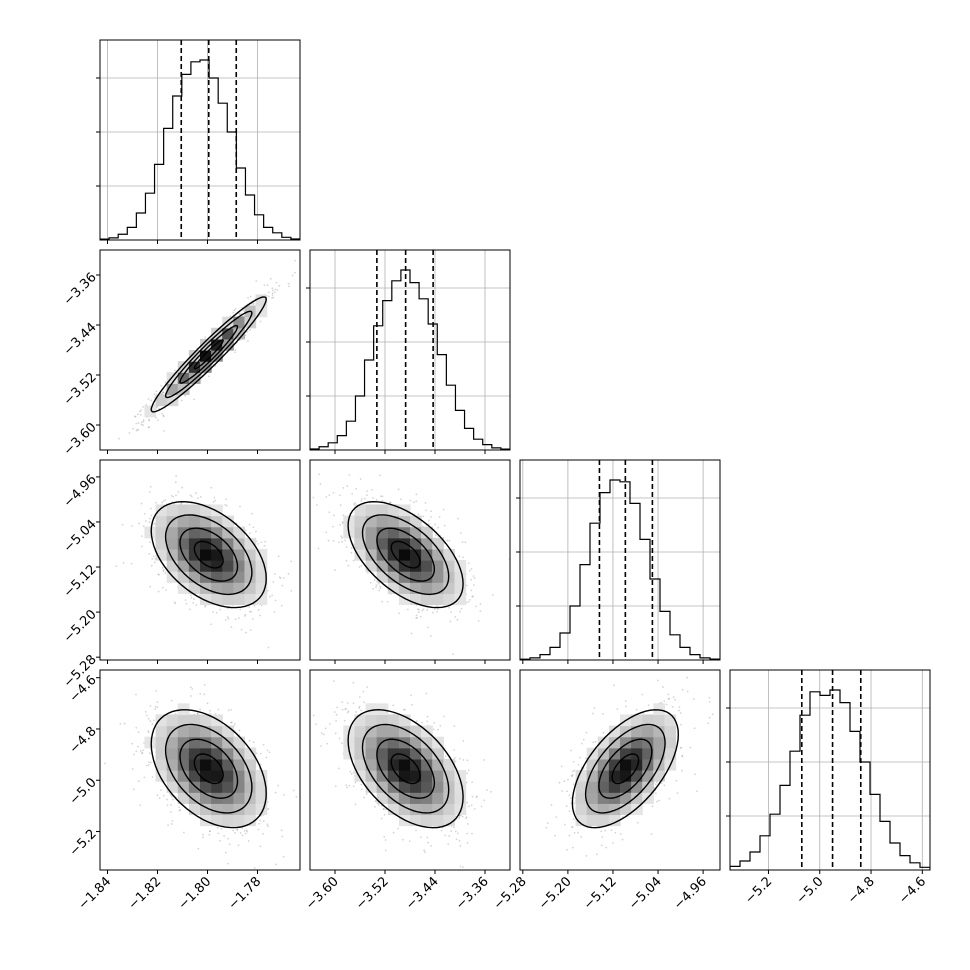 This screenshot has height=970, width=970. What do you see at coordinates (95, 893) in the screenshot?
I see `x-tick-label: −1.84` at bounding box center [95, 893].